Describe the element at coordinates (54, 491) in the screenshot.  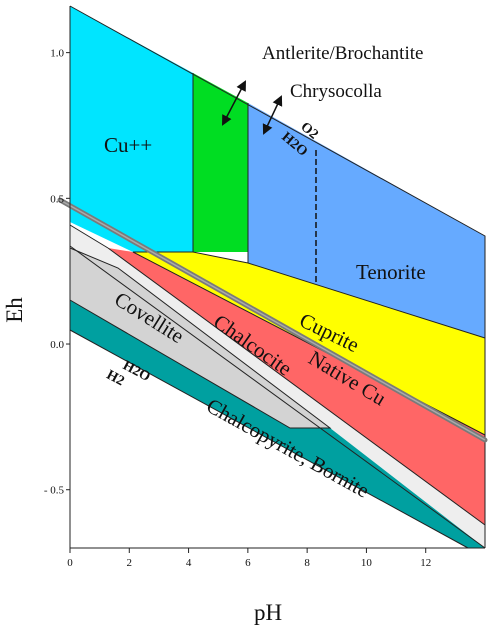
I see `y-tick-label: - 0.5` at that location.